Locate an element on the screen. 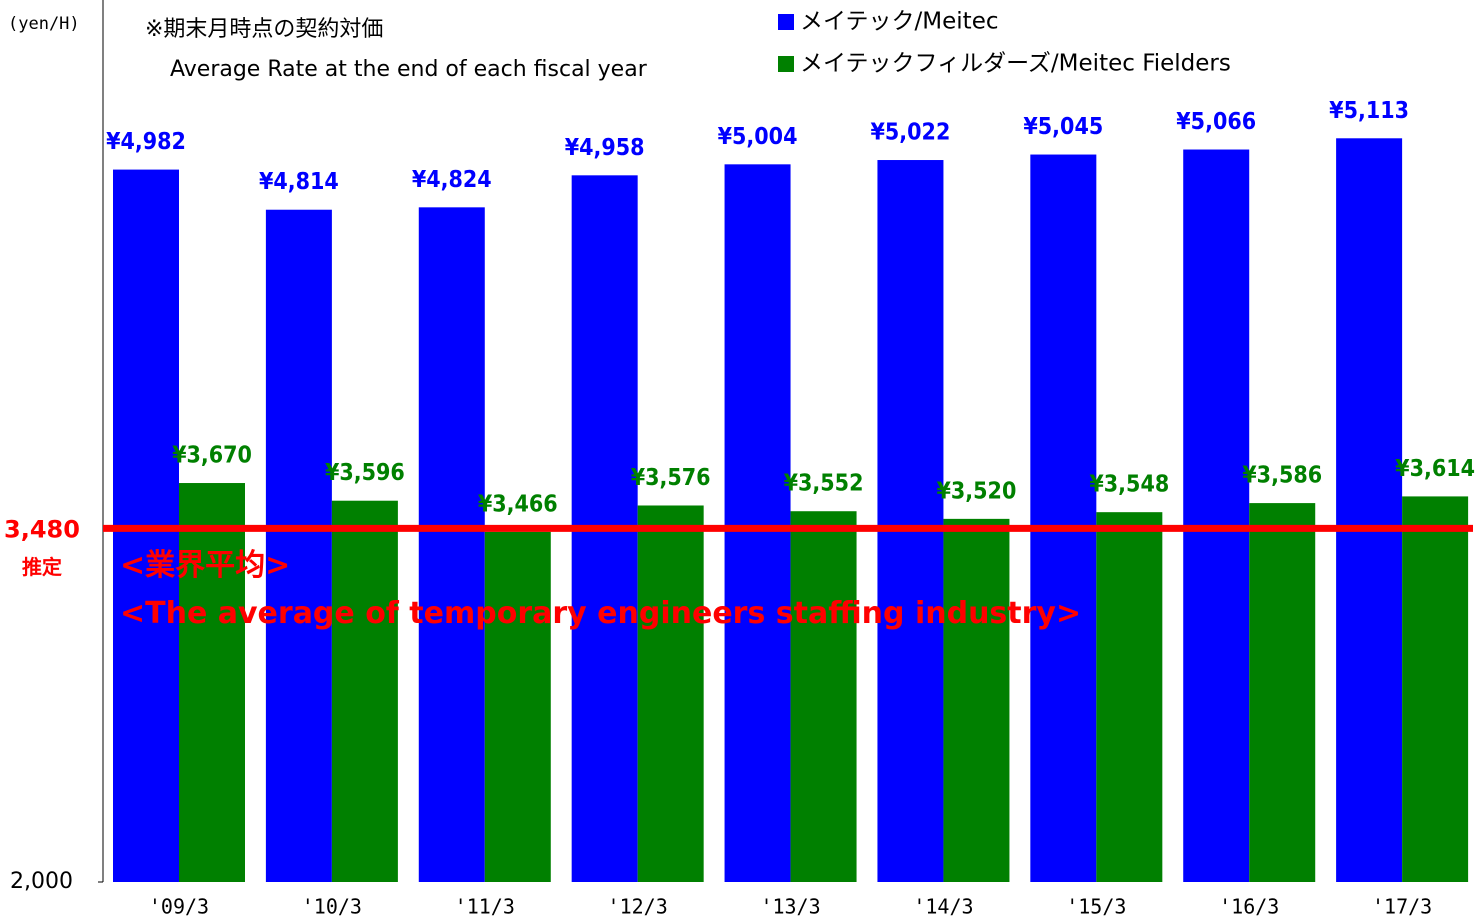 The width and height of the screenshot is (1479, 921). data-label: ¥4,814 is located at coordinates (299, 182).